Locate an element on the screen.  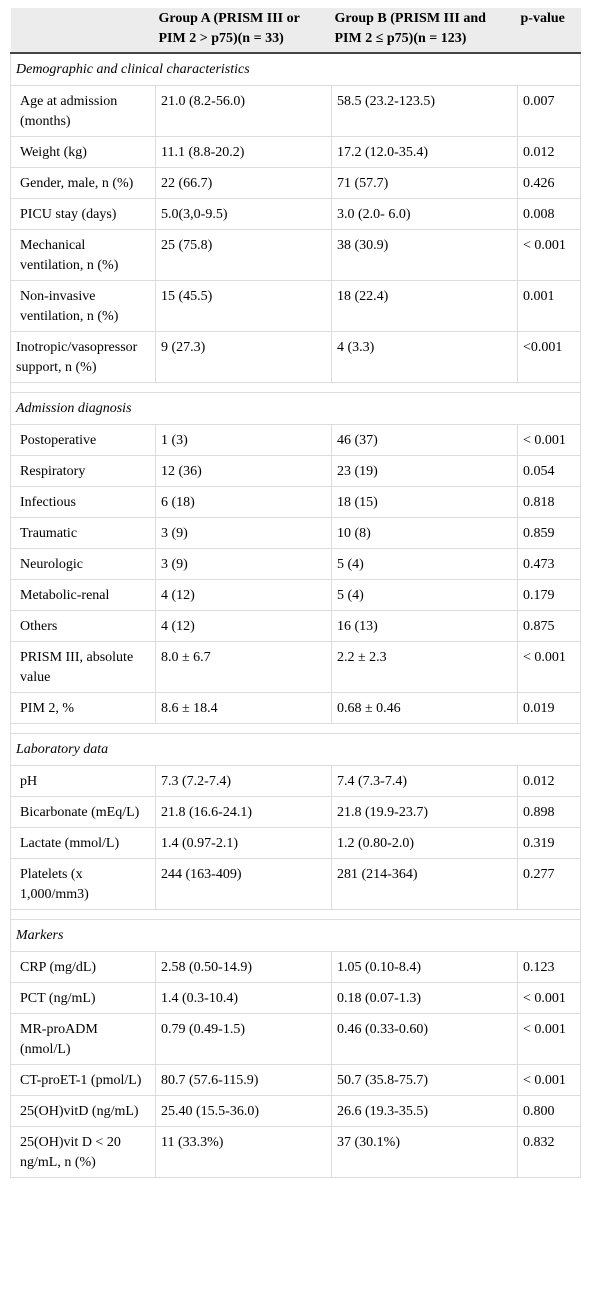
row-label: Gender, male, n (%) is located at coordinates (83, 183).